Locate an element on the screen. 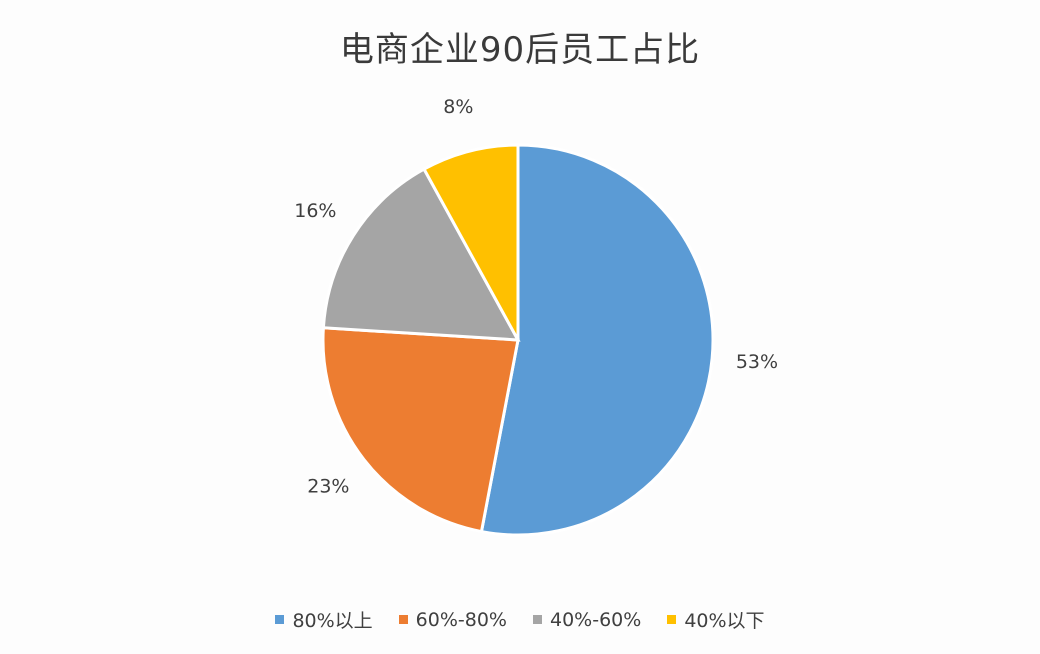 This screenshot has width=1040, height=654. data-label-1: 53% is located at coordinates (757, 362).